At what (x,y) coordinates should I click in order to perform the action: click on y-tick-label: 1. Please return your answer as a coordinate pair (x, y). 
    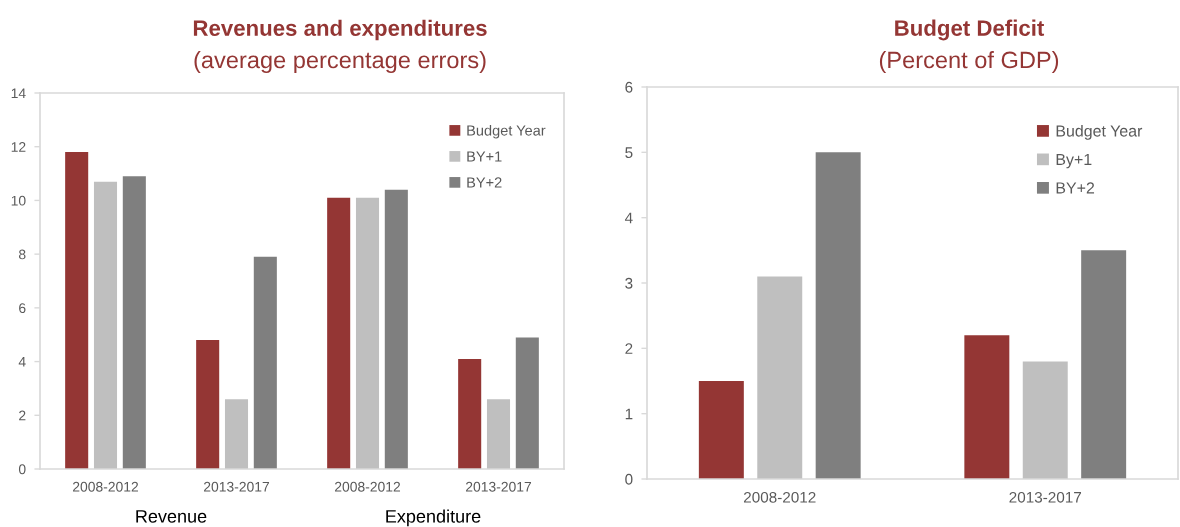
    Looking at the image, I should click on (629, 414).